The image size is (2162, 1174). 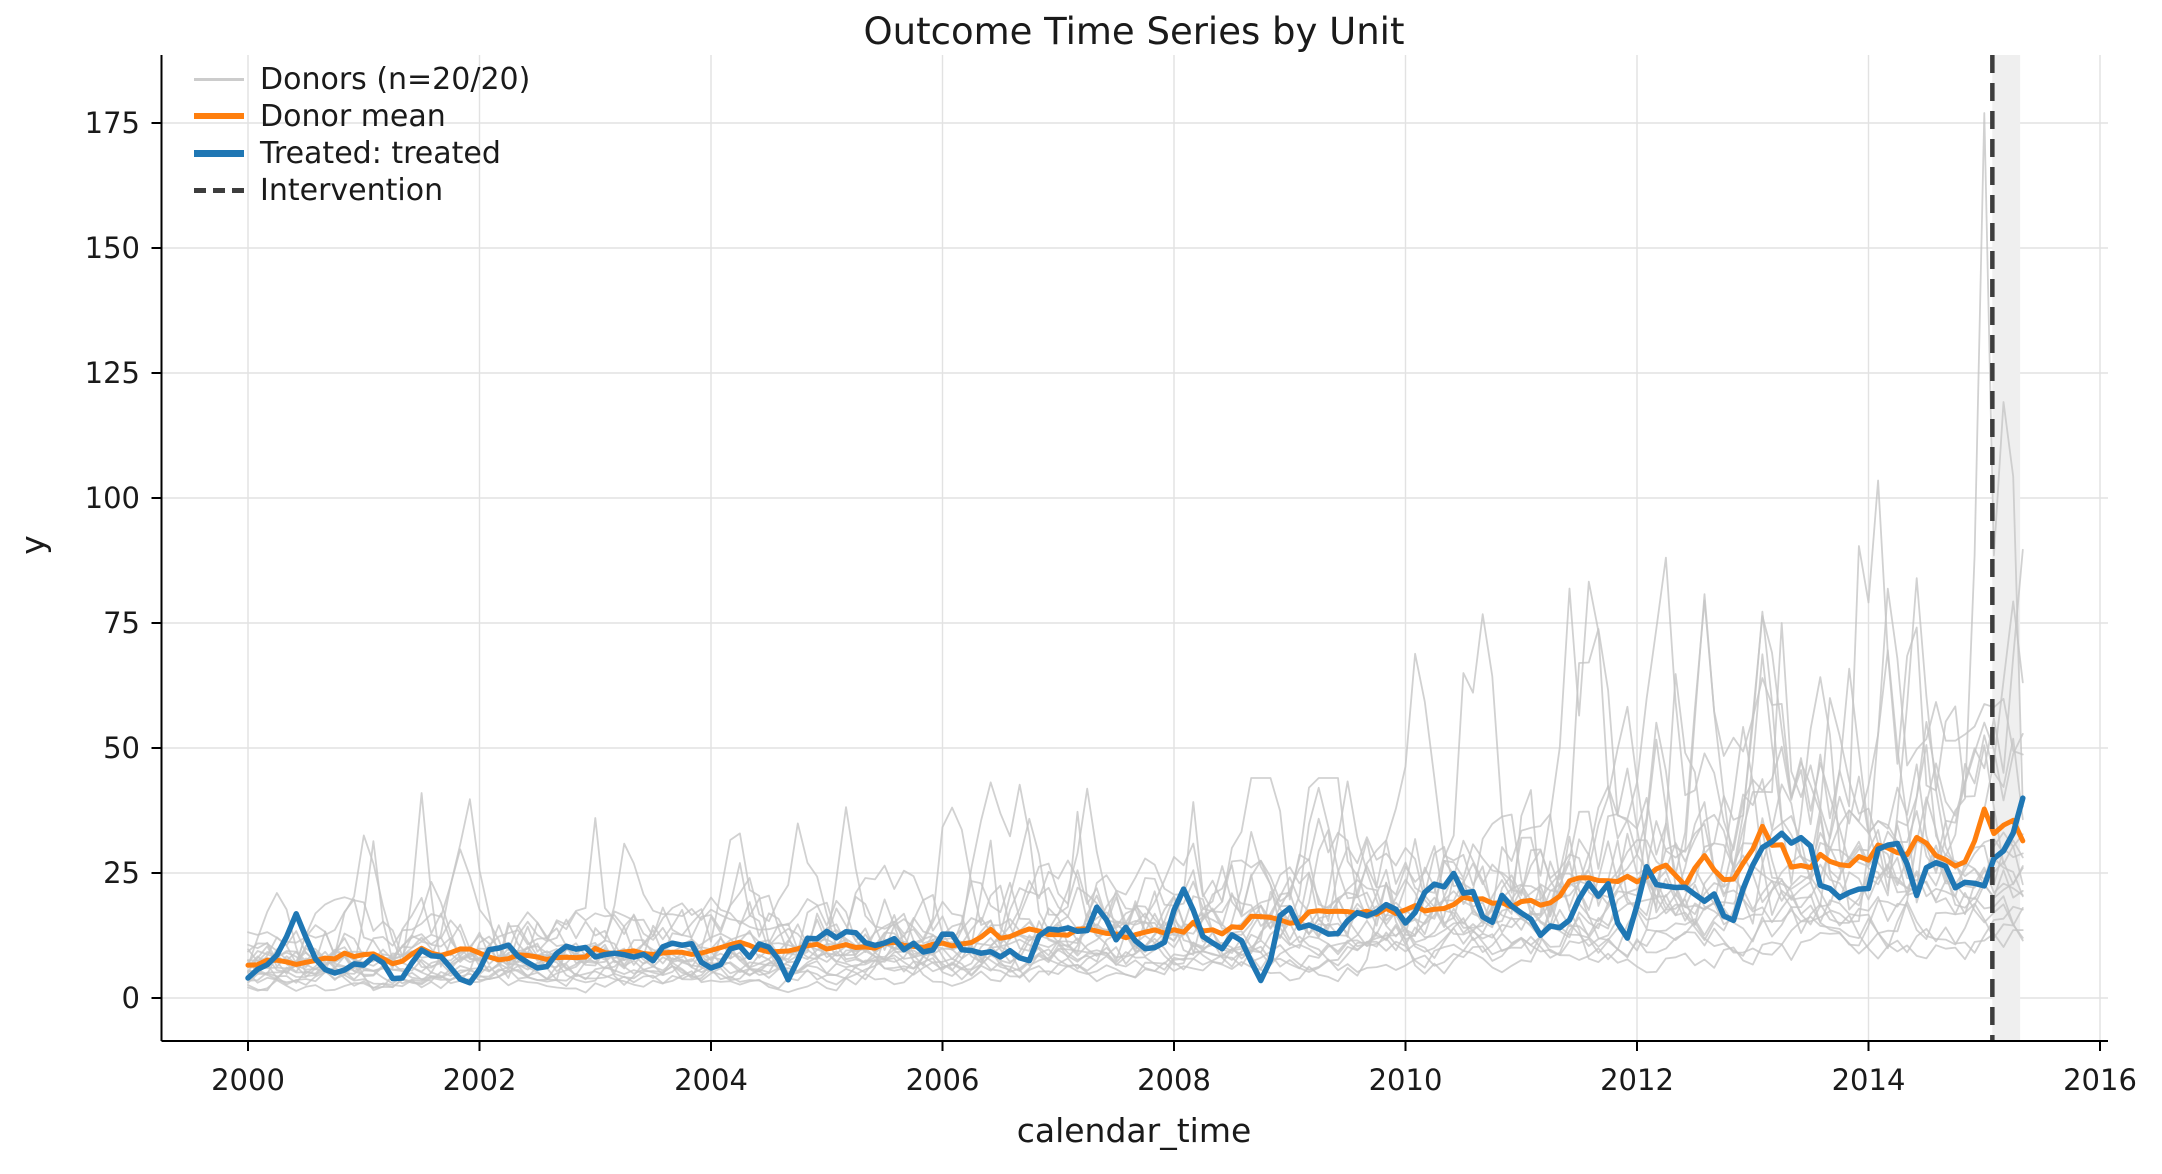 I want to click on legend-item-intervention: Intervention, so click(x=362, y=190).